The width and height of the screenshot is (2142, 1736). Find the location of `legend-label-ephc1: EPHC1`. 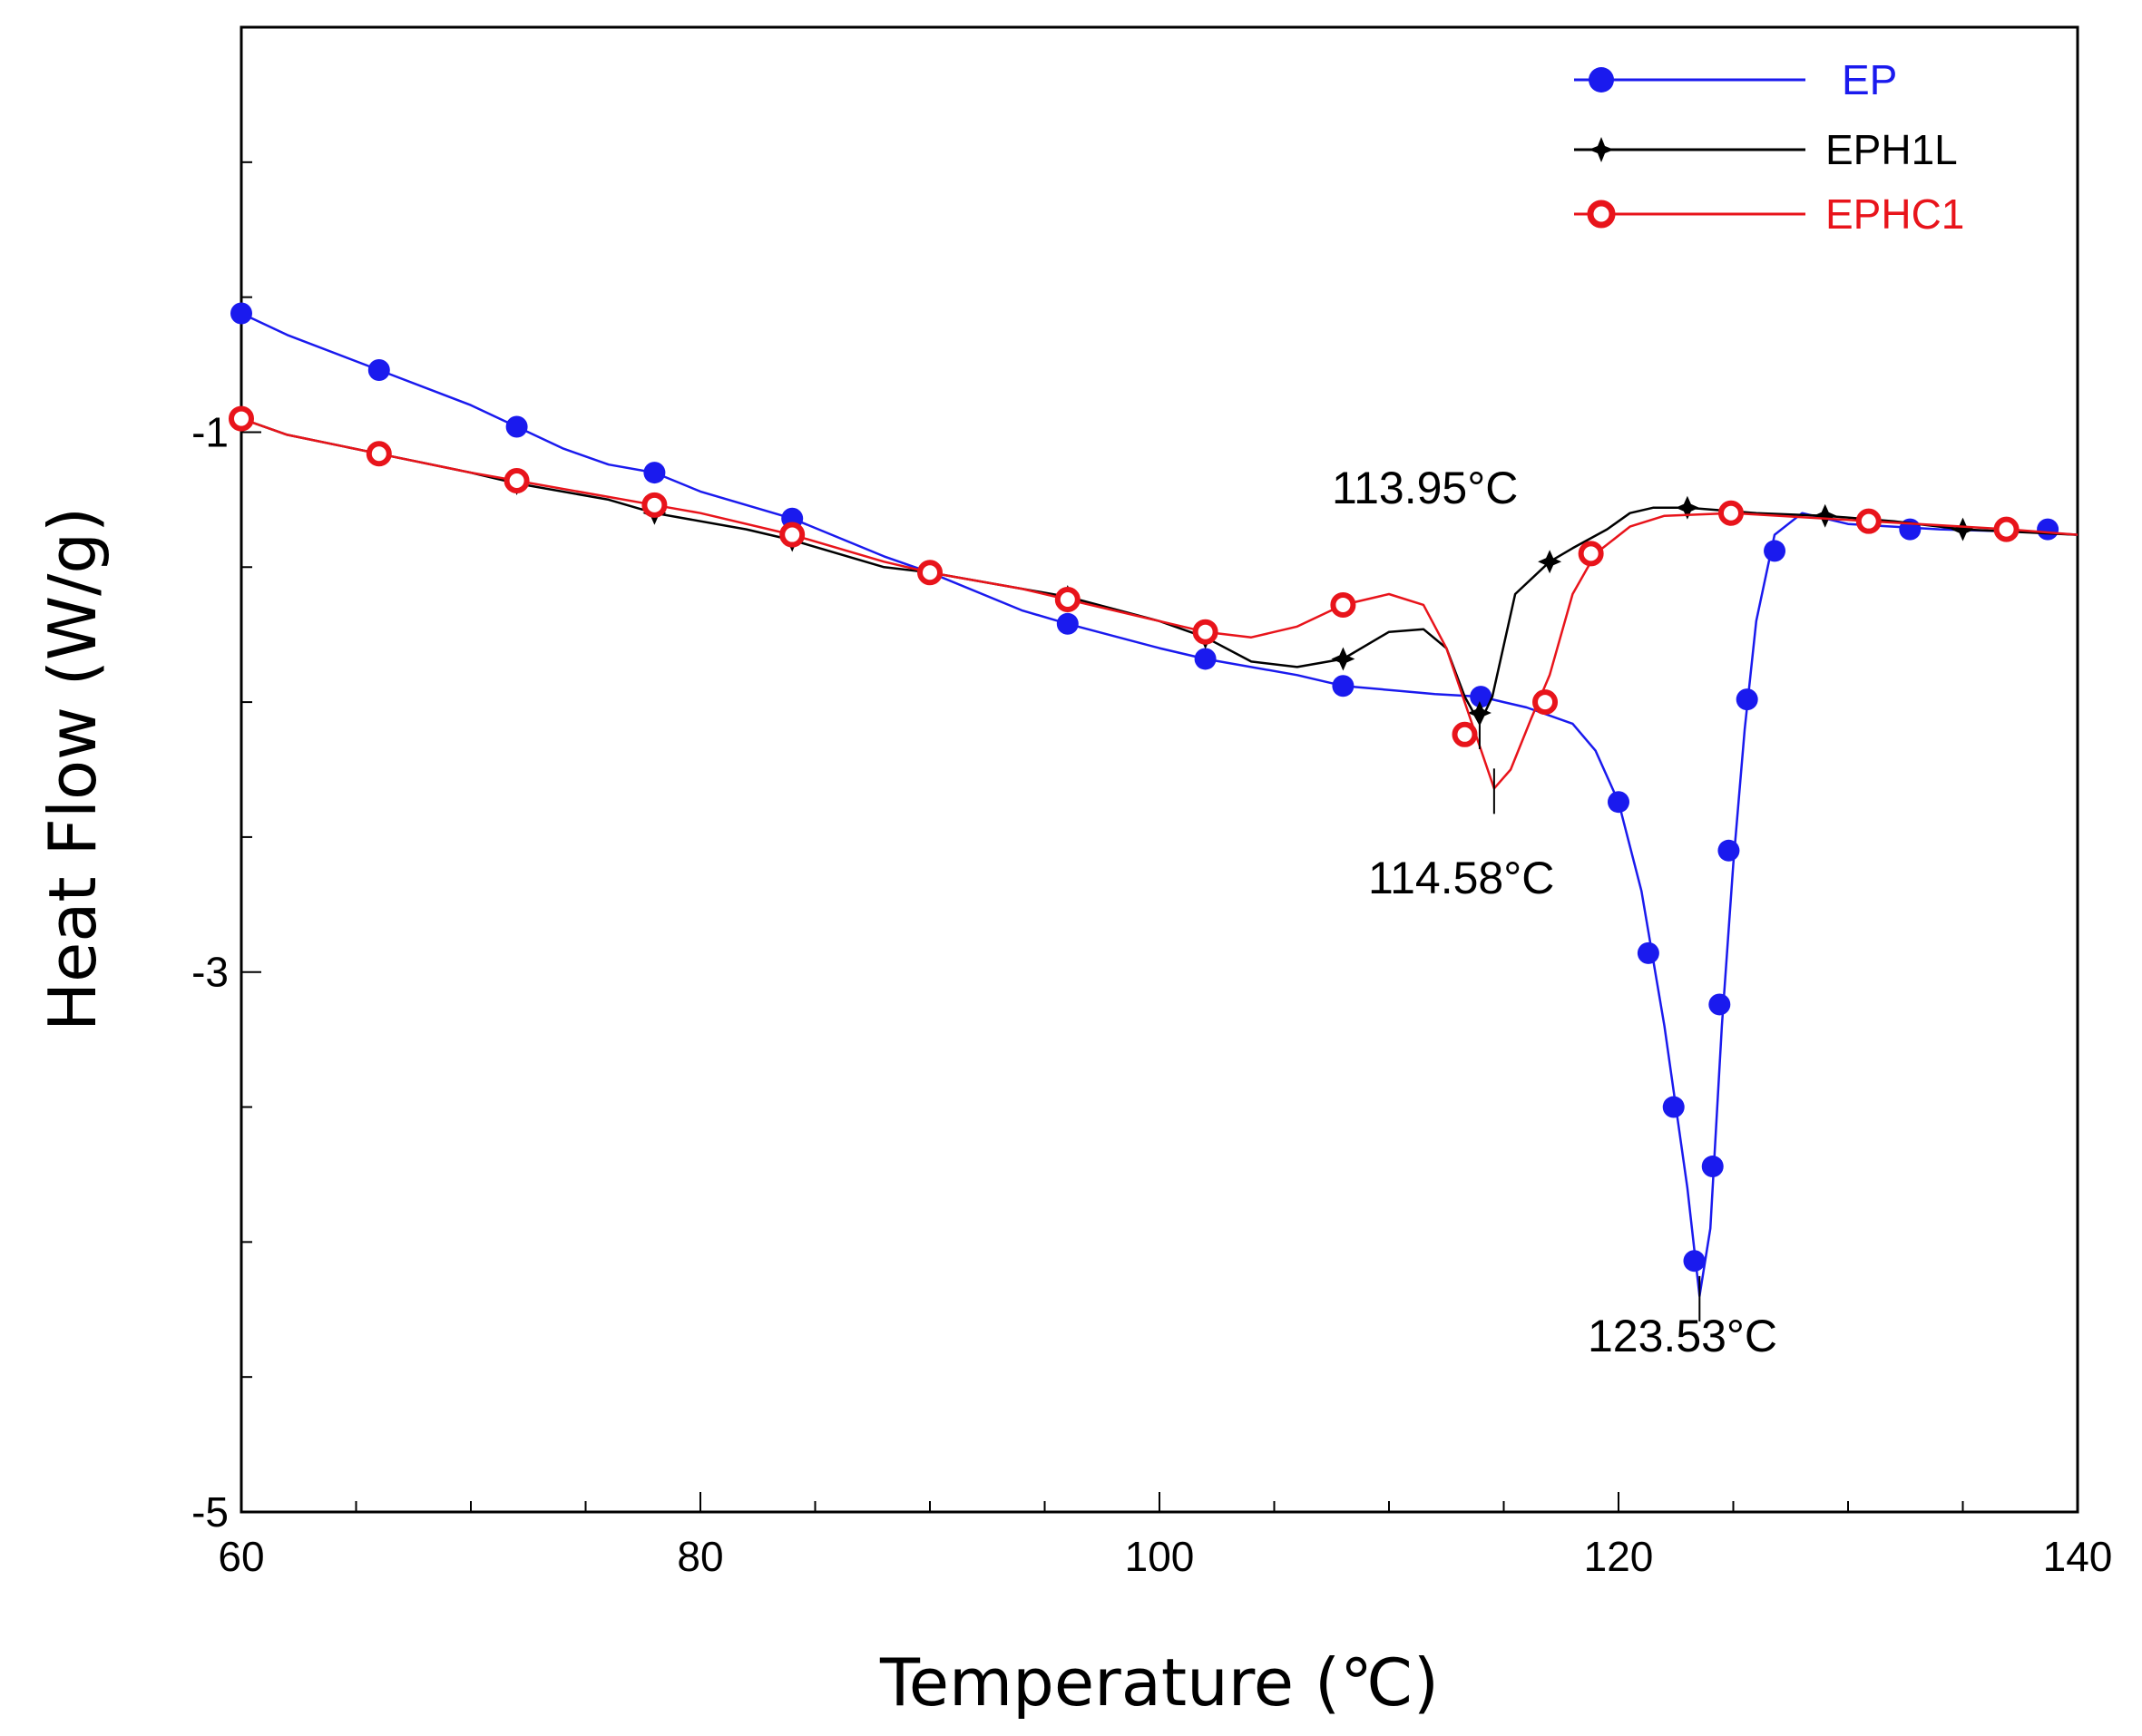

legend-label-ephc1: EPHC1 is located at coordinates (1894, 214).